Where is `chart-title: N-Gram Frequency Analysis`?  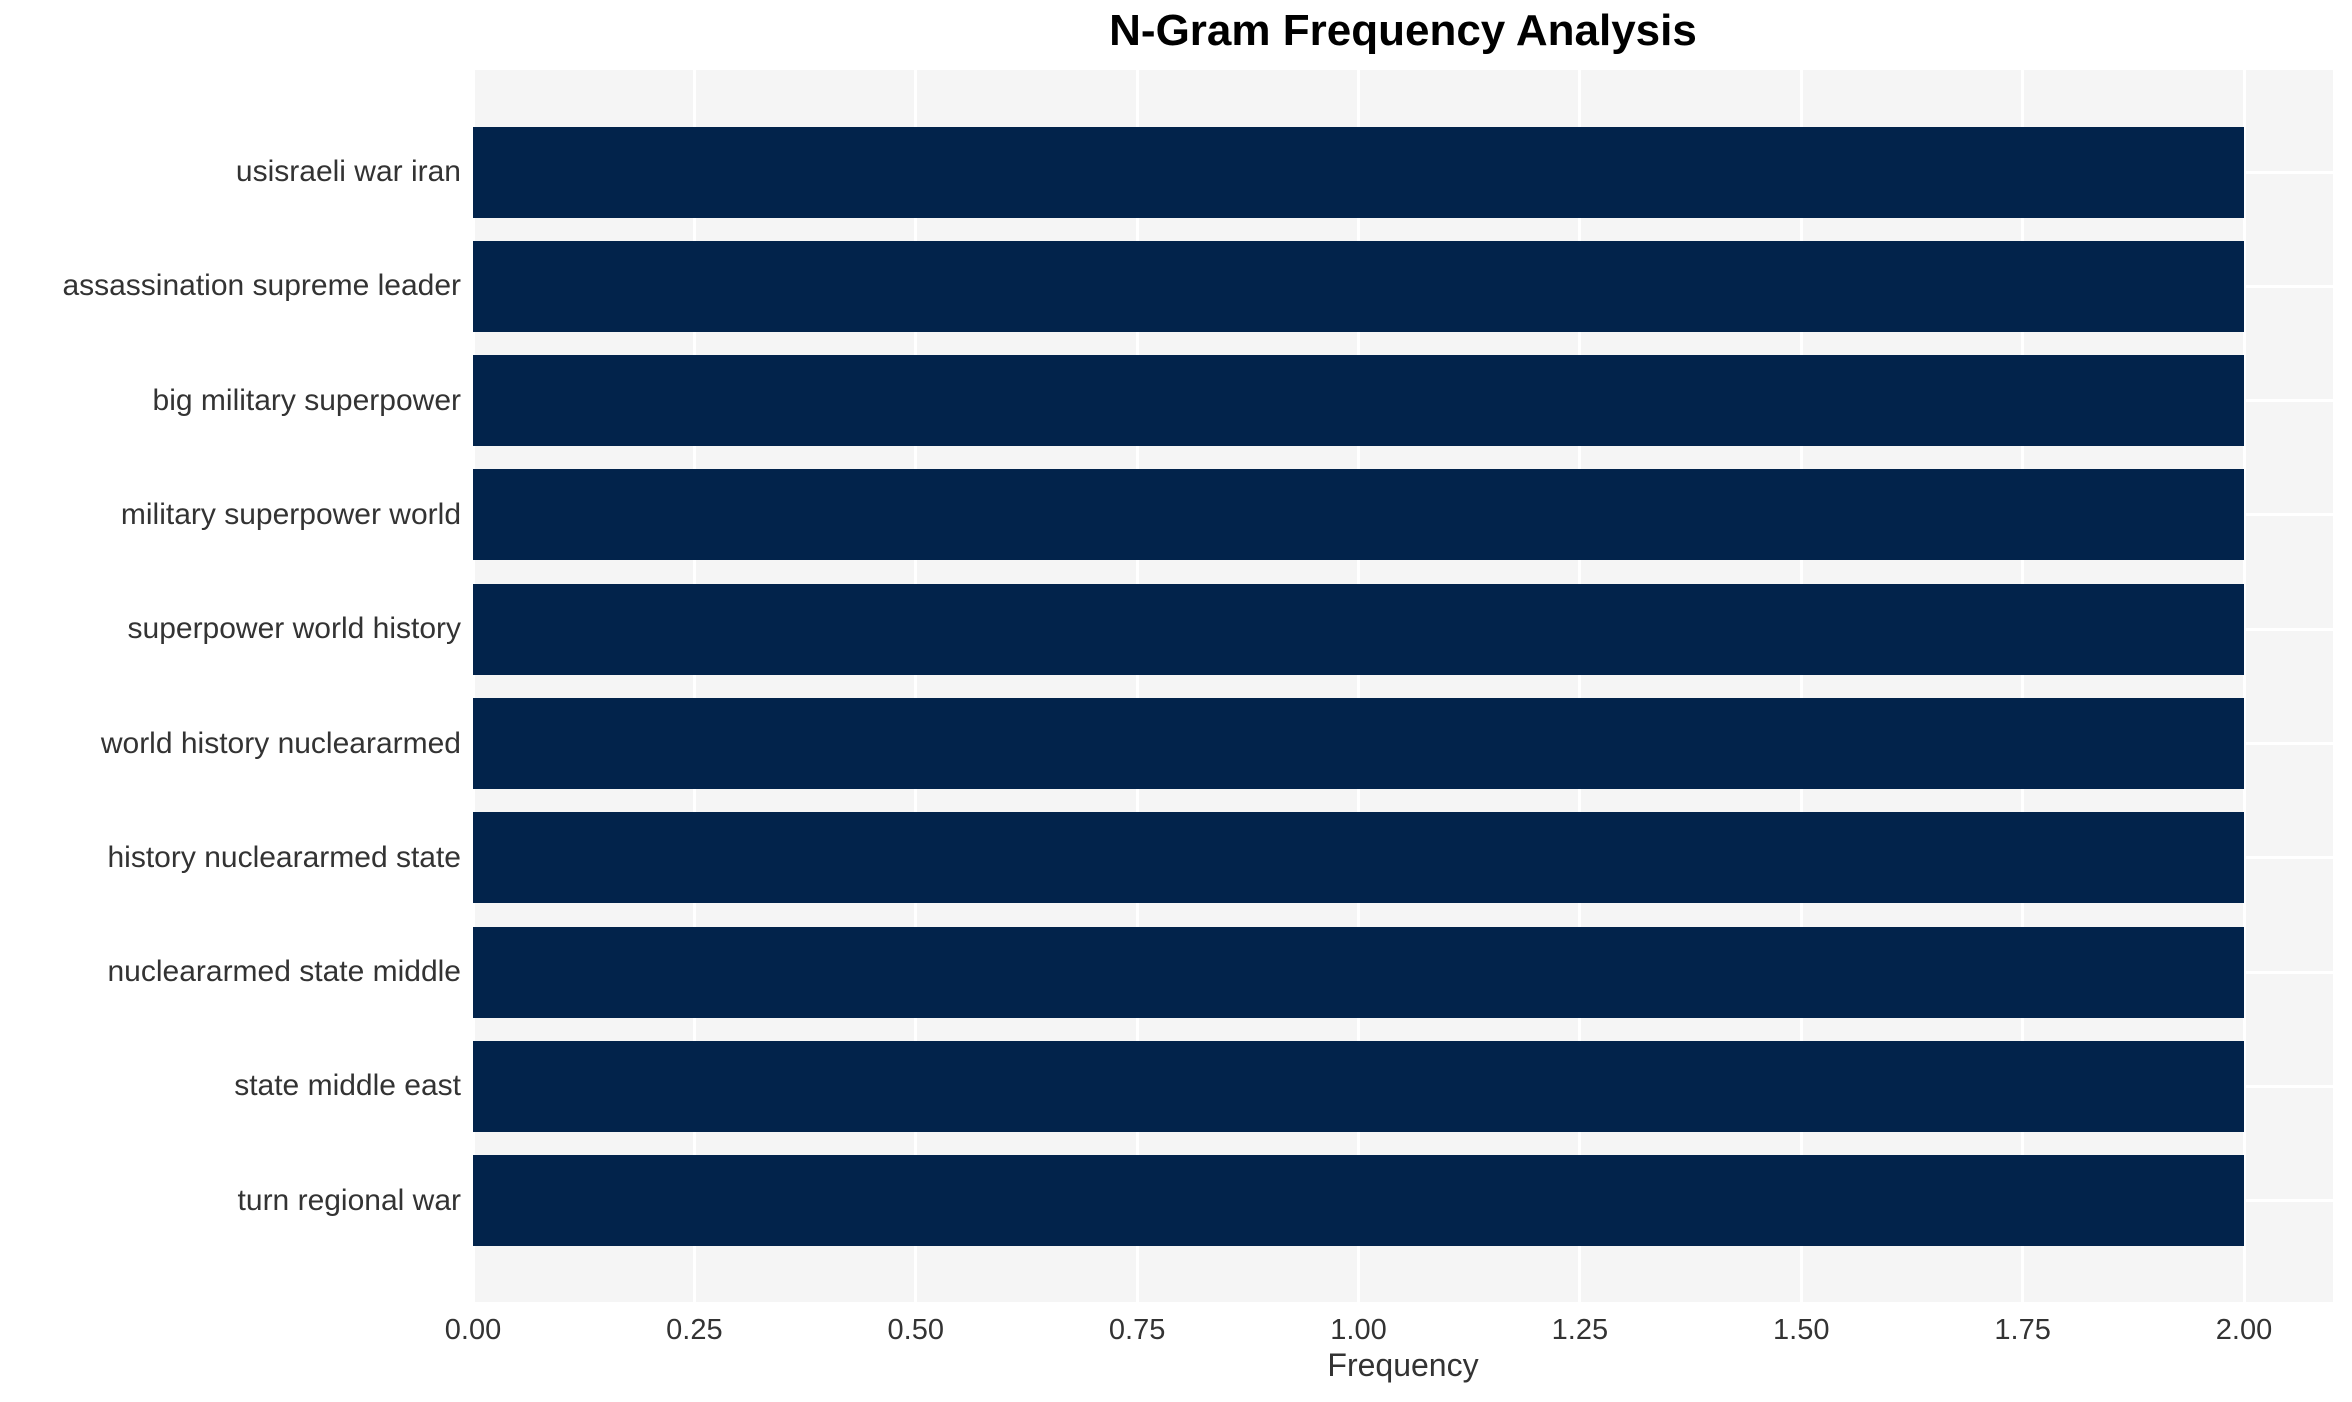 chart-title: N-Gram Frequency Analysis is located at coordinates (1403, 30).